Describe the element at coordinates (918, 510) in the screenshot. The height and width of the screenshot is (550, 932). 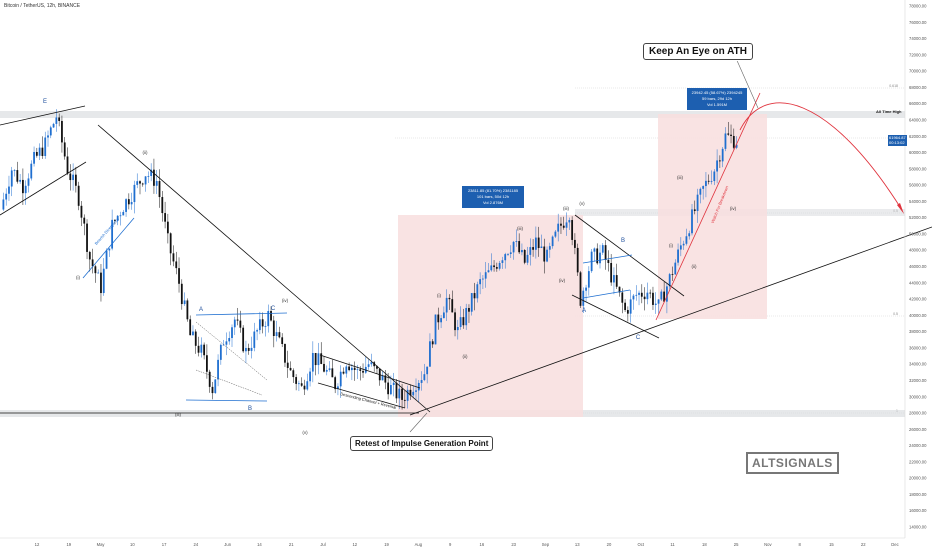
I see `price-tick-label: 16000.00` at that location.